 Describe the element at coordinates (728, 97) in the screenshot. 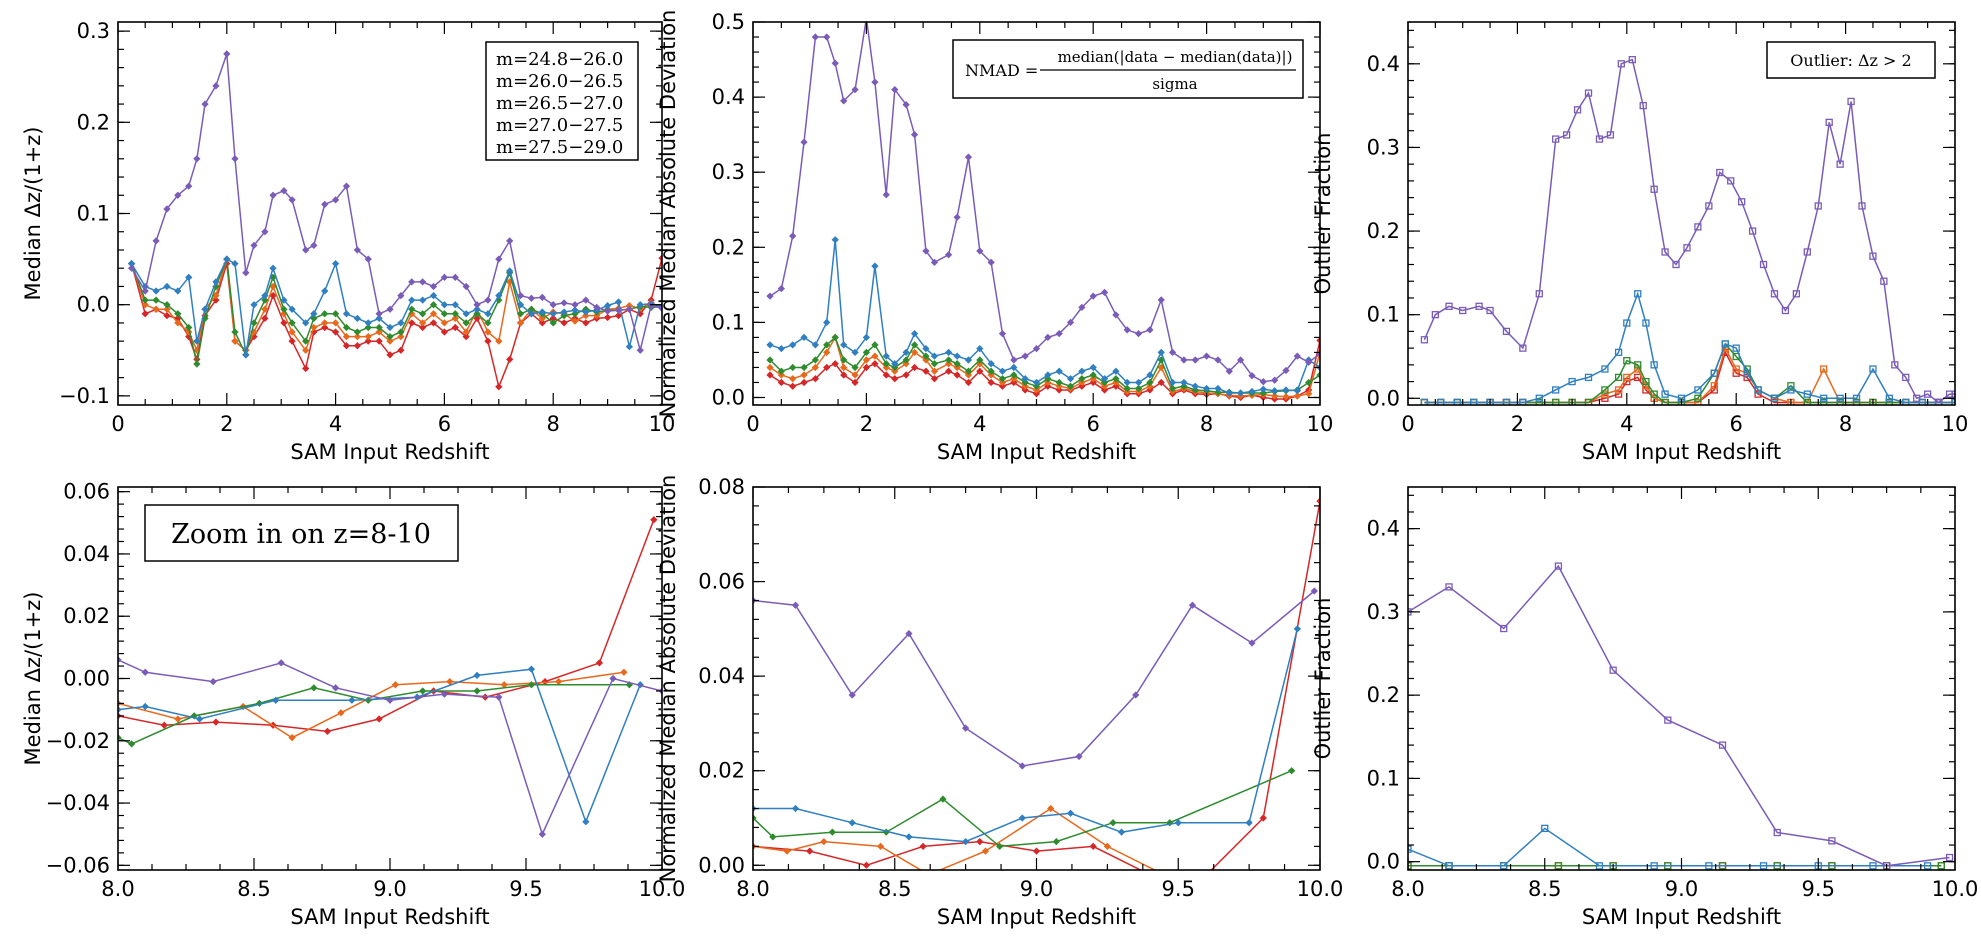

I see `y-tick-label: 0.4` at that location.